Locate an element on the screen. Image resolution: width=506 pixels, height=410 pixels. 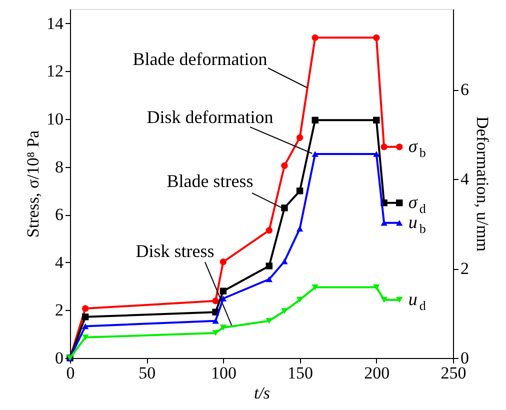
x-tick-label: 150 is located at coordinates (301, 373).